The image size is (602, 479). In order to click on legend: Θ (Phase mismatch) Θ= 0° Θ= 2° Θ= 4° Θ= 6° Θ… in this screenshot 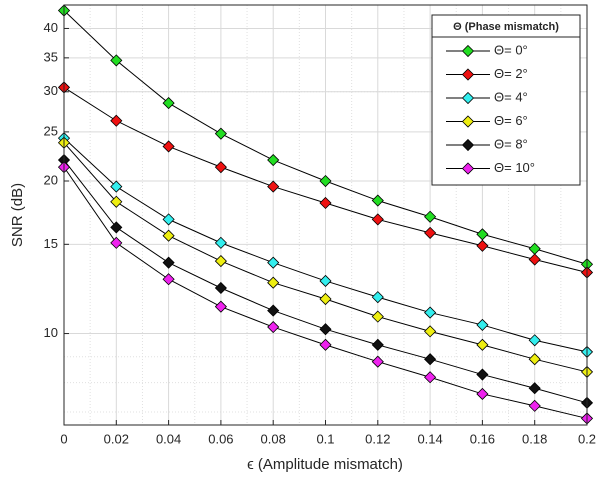, I will do `click(506, 100)`.